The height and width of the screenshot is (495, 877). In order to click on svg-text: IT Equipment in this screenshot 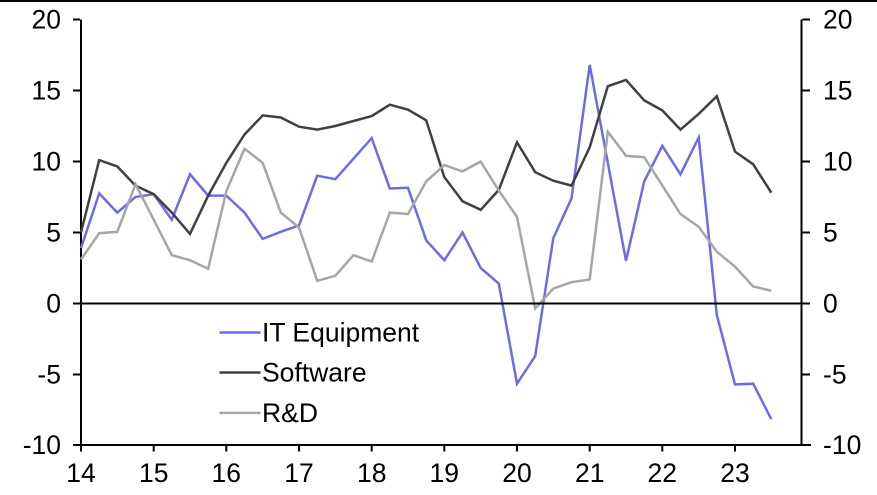, I will do `click(341, 333)`.